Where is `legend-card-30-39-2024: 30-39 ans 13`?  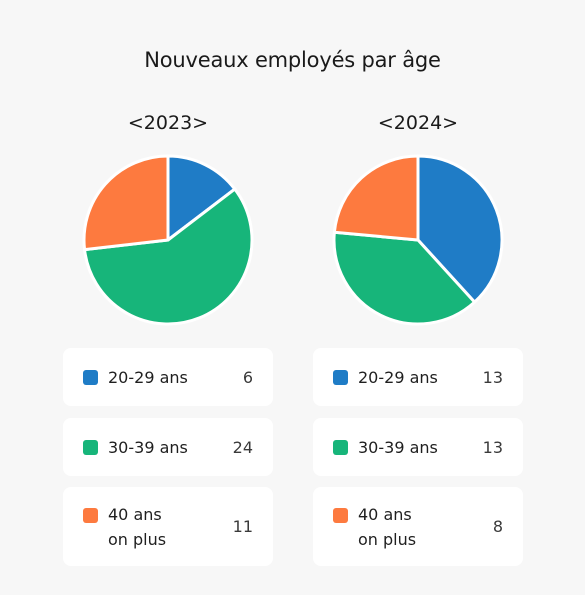 legend-card-30-39-2024: 30-39 ans 13 is located at coordinates (418, 447).